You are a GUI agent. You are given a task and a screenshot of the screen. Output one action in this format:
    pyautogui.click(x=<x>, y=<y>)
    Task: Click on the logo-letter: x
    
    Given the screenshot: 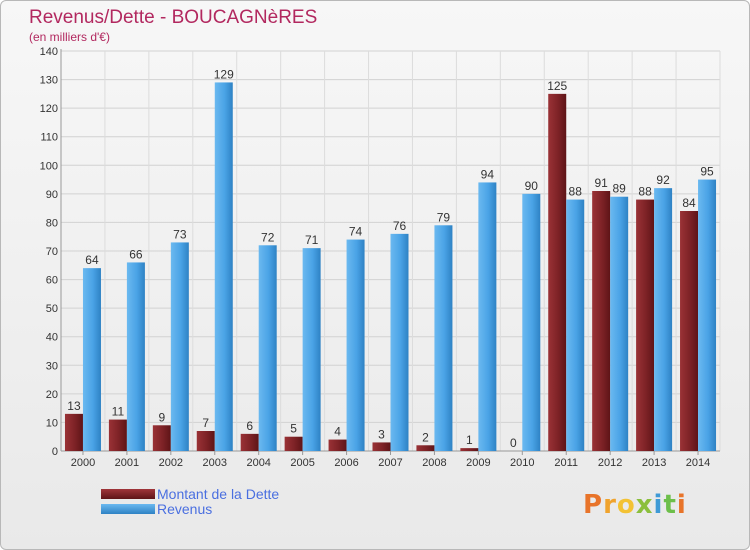 What is the action you would take?
    pyautogui.click(x=644, y=505)
    